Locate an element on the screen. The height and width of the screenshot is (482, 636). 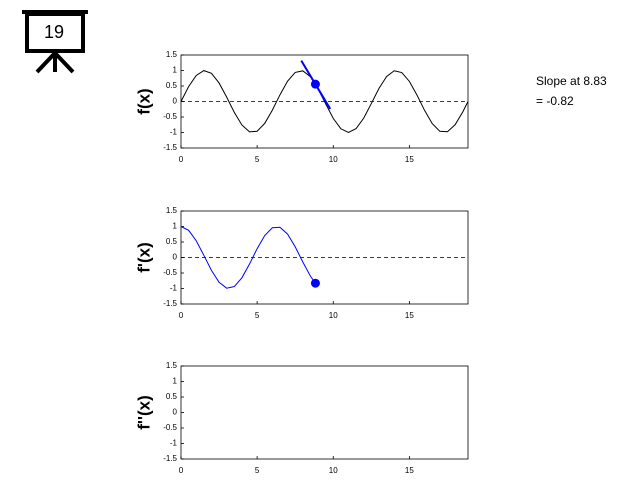
easel-icon: 19 is located at coordinates (55, 42).